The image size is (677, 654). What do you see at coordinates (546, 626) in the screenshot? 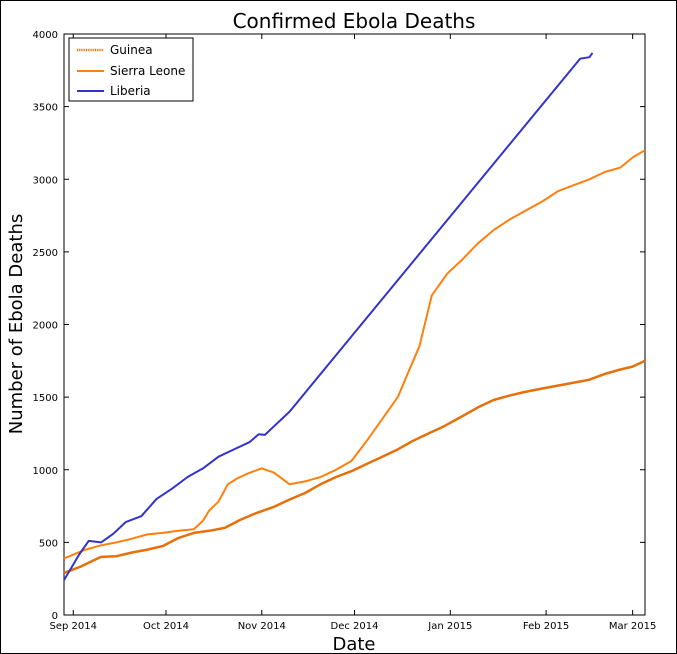
I see `x-tick-label: Feb 2015` at bounding box center [546, 626].